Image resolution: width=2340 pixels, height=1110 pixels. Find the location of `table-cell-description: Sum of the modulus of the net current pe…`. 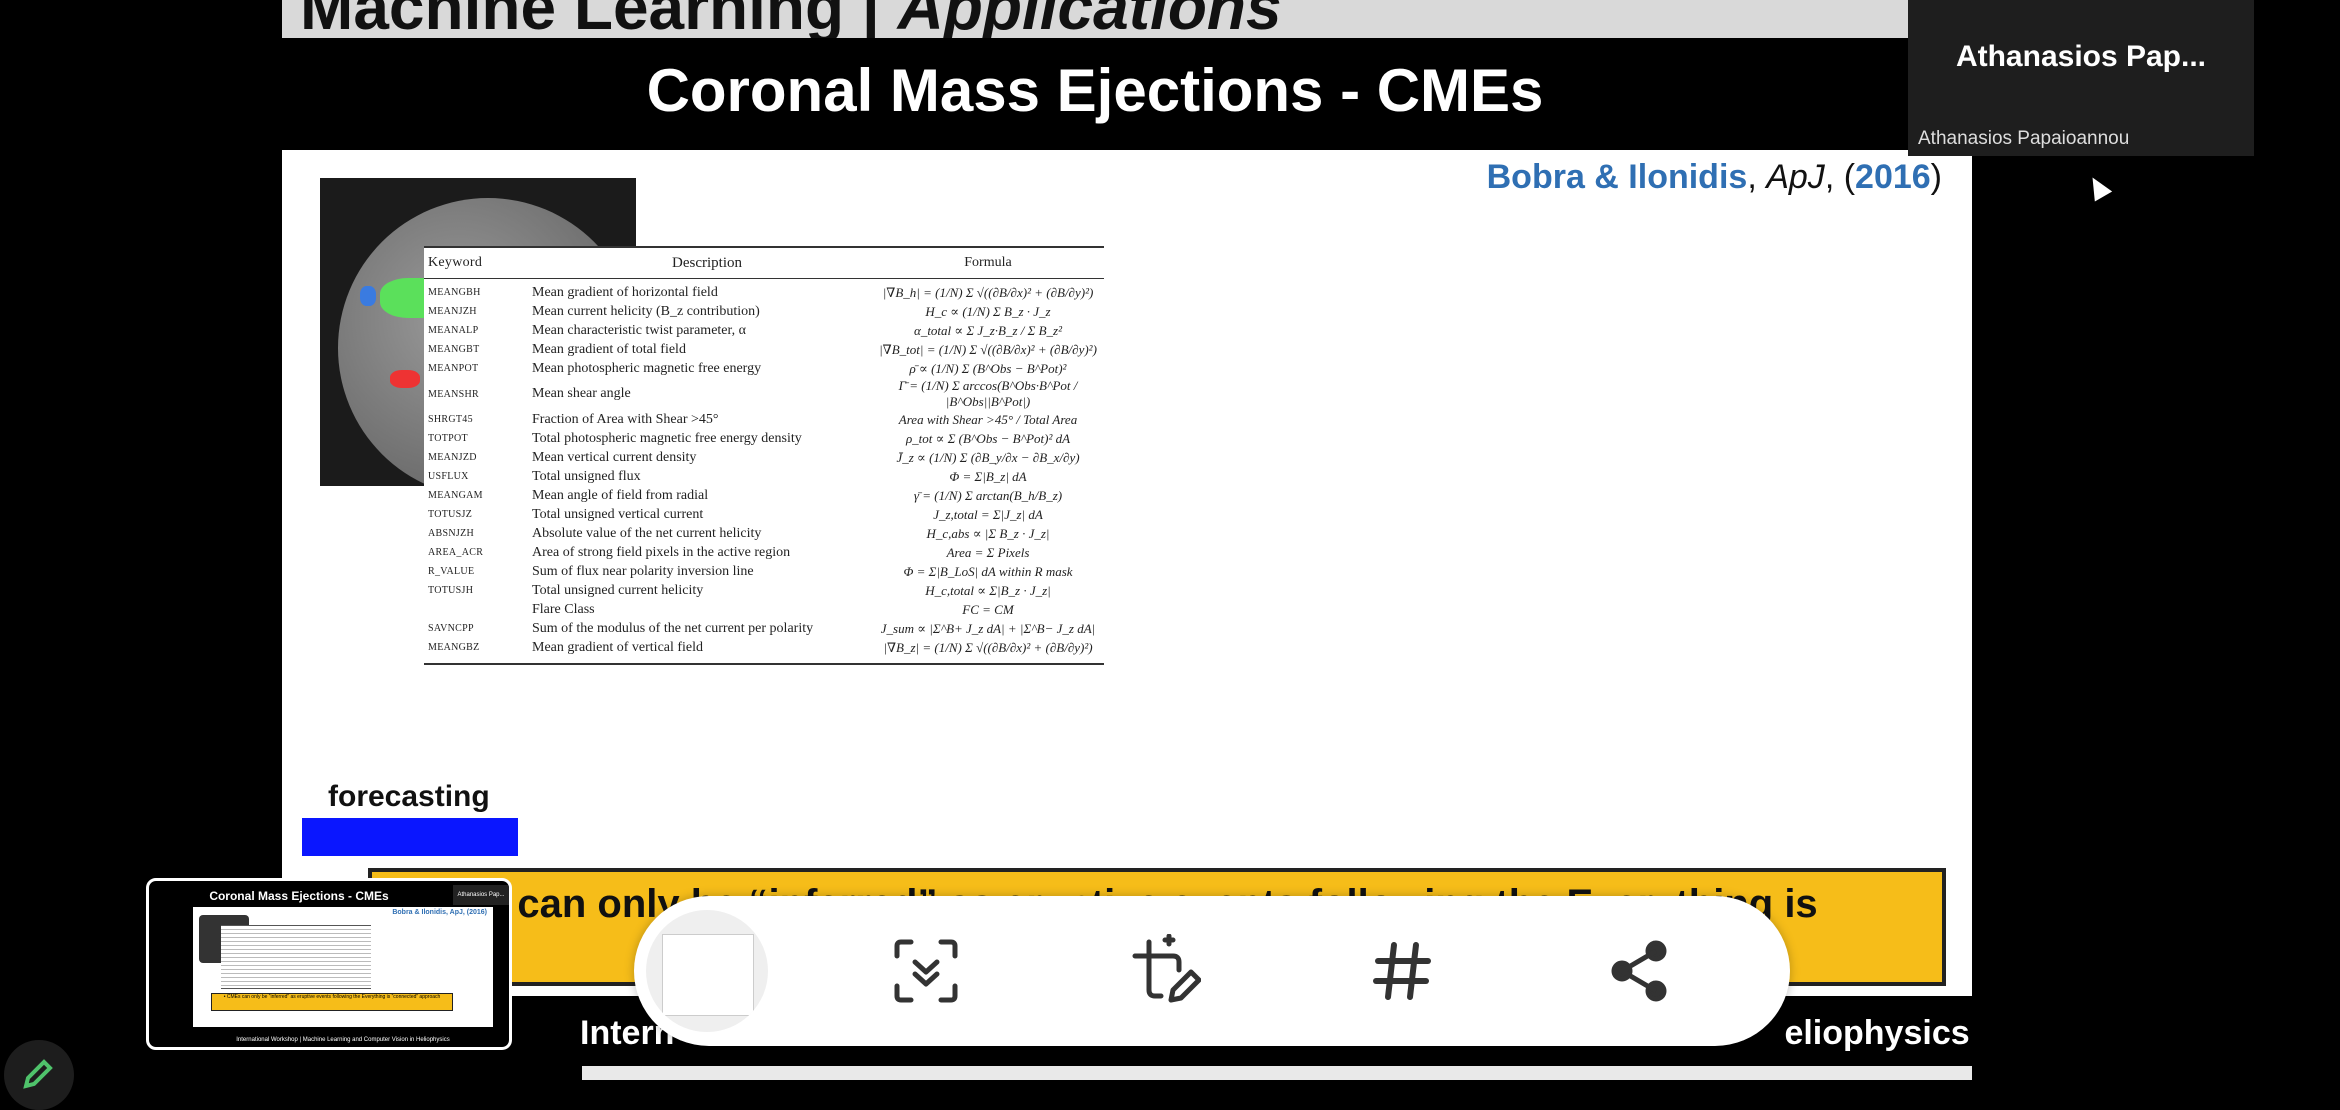

table-cell-description: Sum of the modulus of the net current pe… is located at coordinates (673, 628).